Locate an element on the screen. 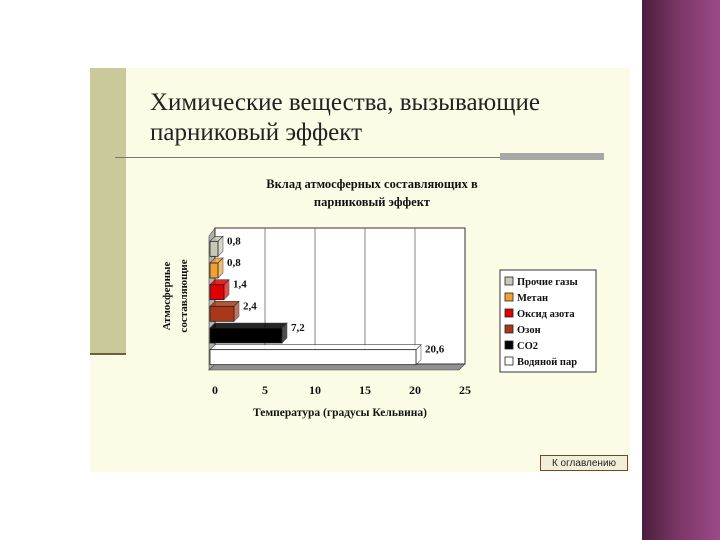  x-tick-label: 25 is located at coordinates (465, 390).